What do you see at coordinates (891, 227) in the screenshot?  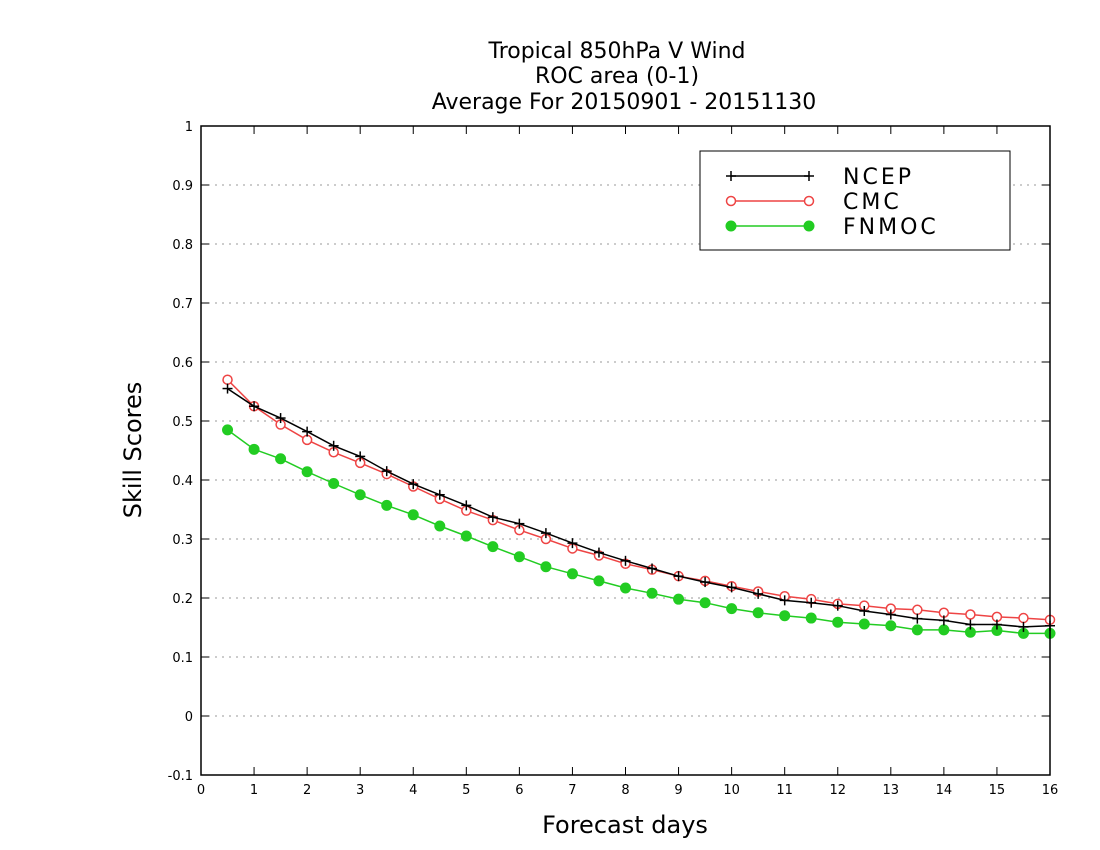 I see `legend-label-fnmoc: FNMOC` at bounding box center [891, 227].